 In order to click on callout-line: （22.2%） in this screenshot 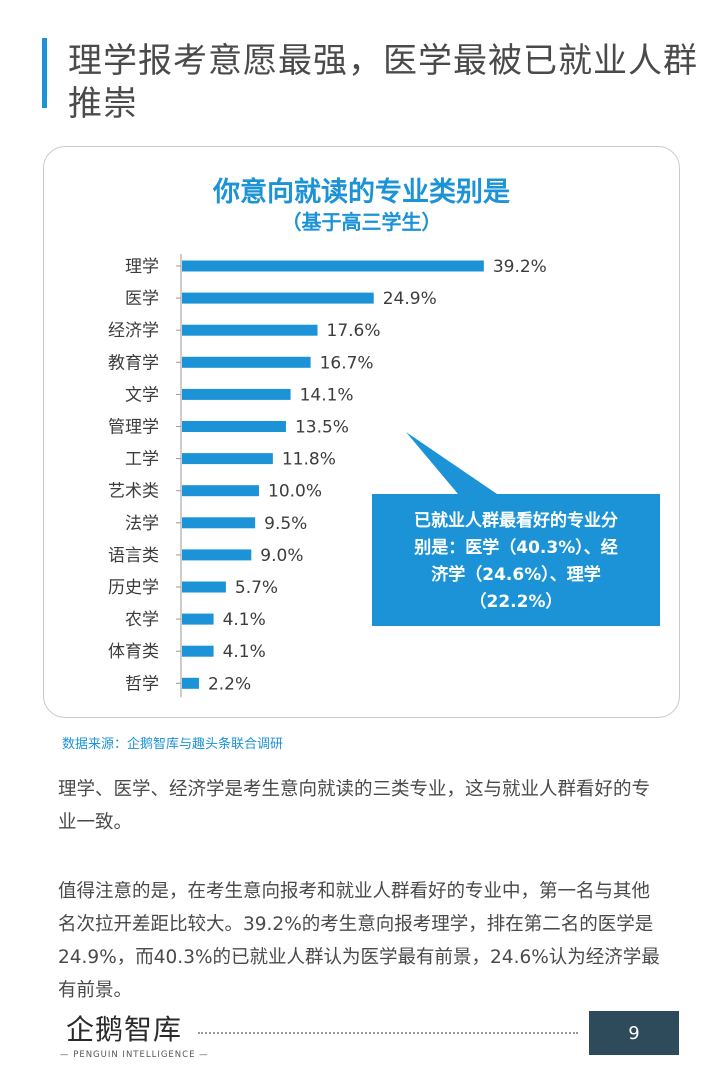, I will do `click(516, 602)`.